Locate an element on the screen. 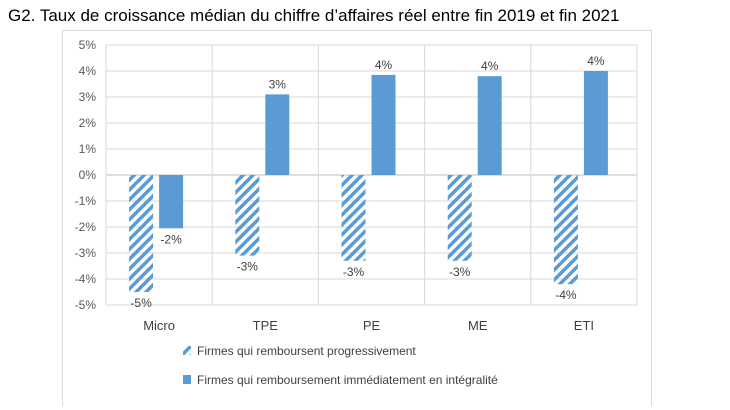 The width and height of the screenshot is (730, 410). y-tick-label: 4% is located at coordinates (88, 71).